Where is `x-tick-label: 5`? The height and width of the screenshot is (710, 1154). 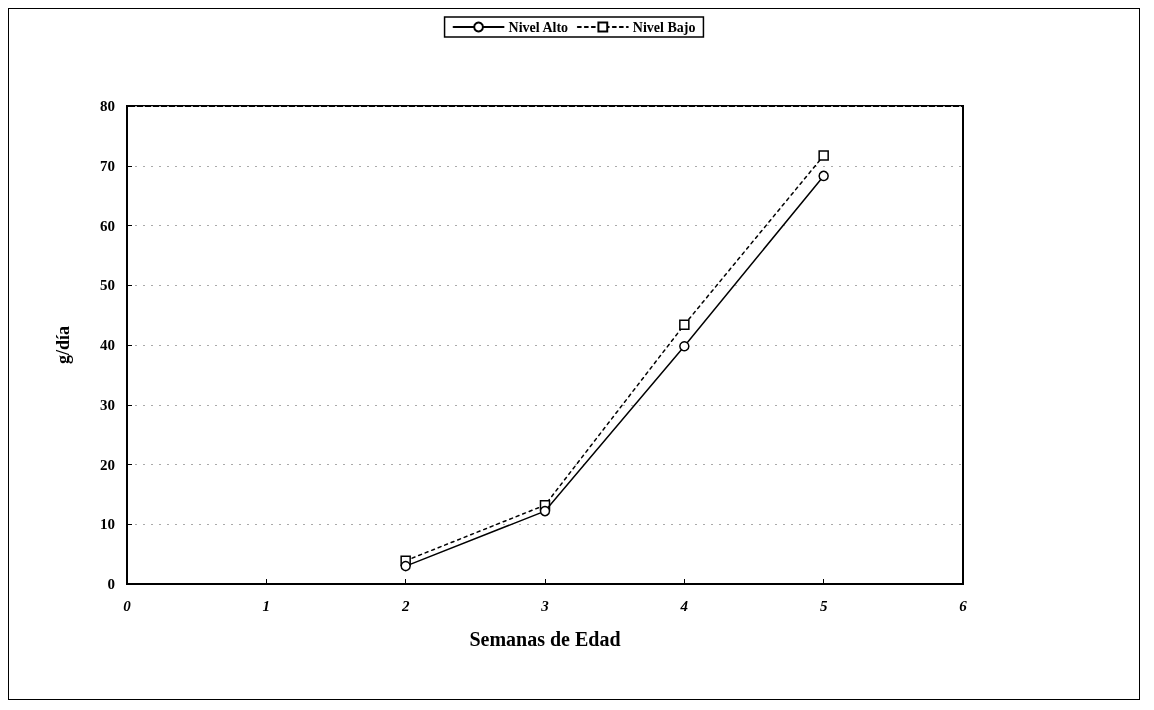 x-tick-label: 5 is located at coordinates (823, 605).